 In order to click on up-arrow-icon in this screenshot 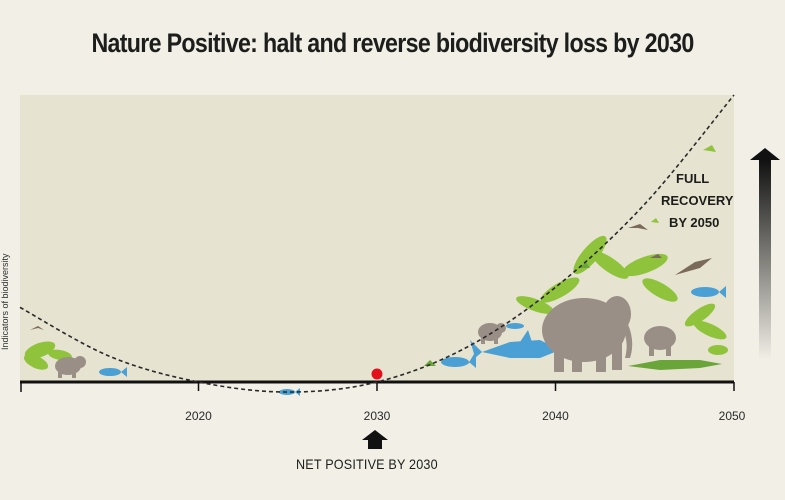, I will do `click(375, 439)`.